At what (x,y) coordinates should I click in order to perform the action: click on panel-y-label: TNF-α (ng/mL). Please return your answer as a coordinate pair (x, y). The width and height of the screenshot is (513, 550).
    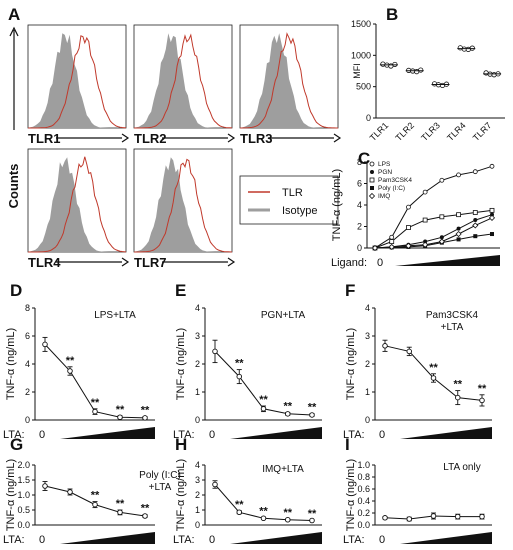
    Looking at the image, I should click on (351, 495).